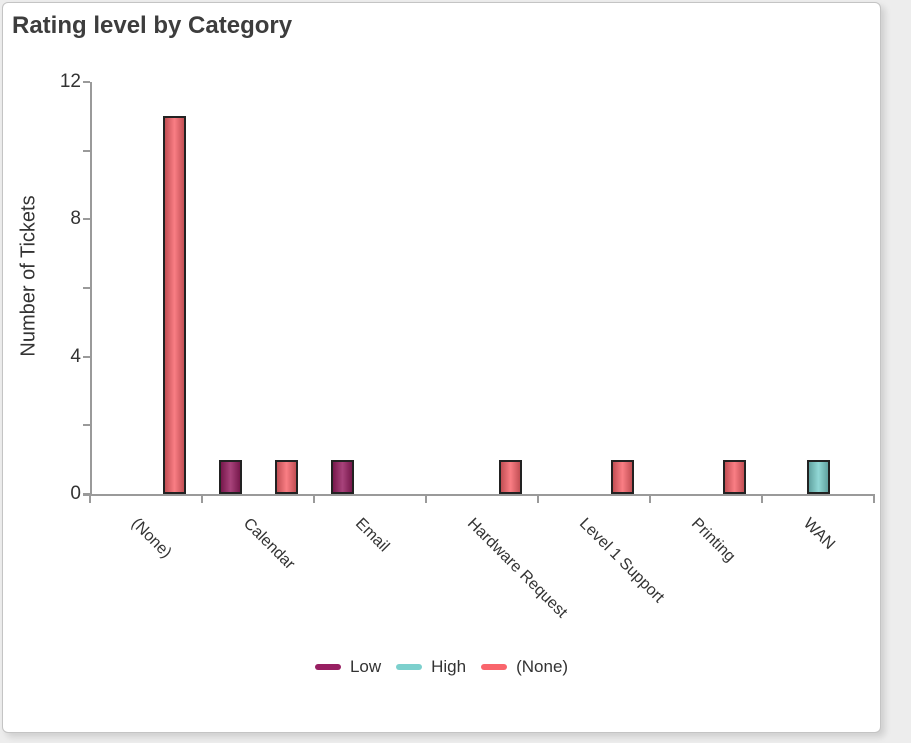 This screenshot has width=911, height=743. Describe the element at coordinates (510, 476) in the screenshot. I see `bar-none-hardware-request` at that location.